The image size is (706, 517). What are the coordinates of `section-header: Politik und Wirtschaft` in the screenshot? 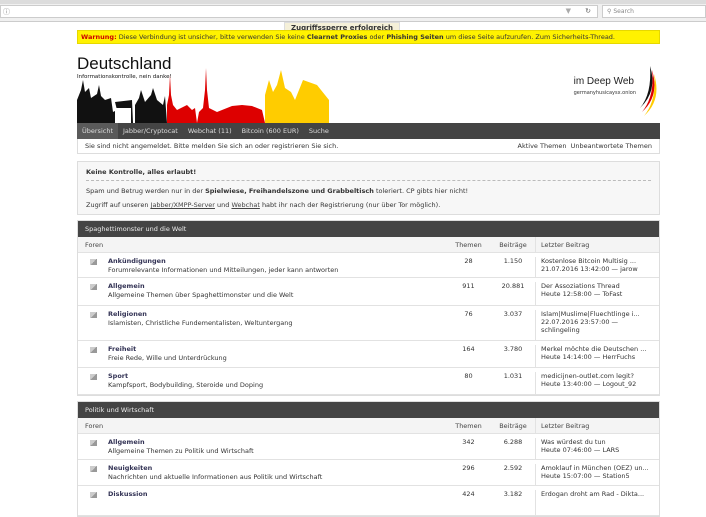 It's located at (368, 410).